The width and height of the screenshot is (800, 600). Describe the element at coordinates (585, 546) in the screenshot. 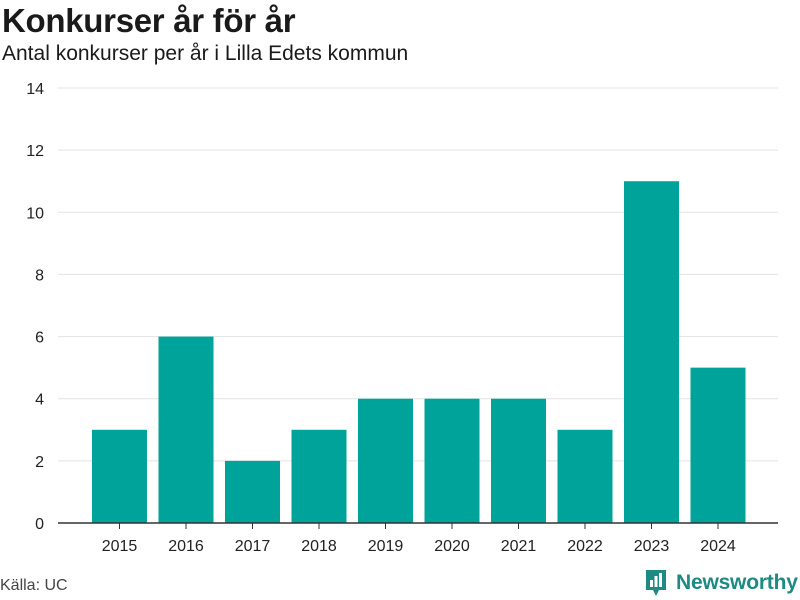

I see `x-tick-label: 2022` at that location.